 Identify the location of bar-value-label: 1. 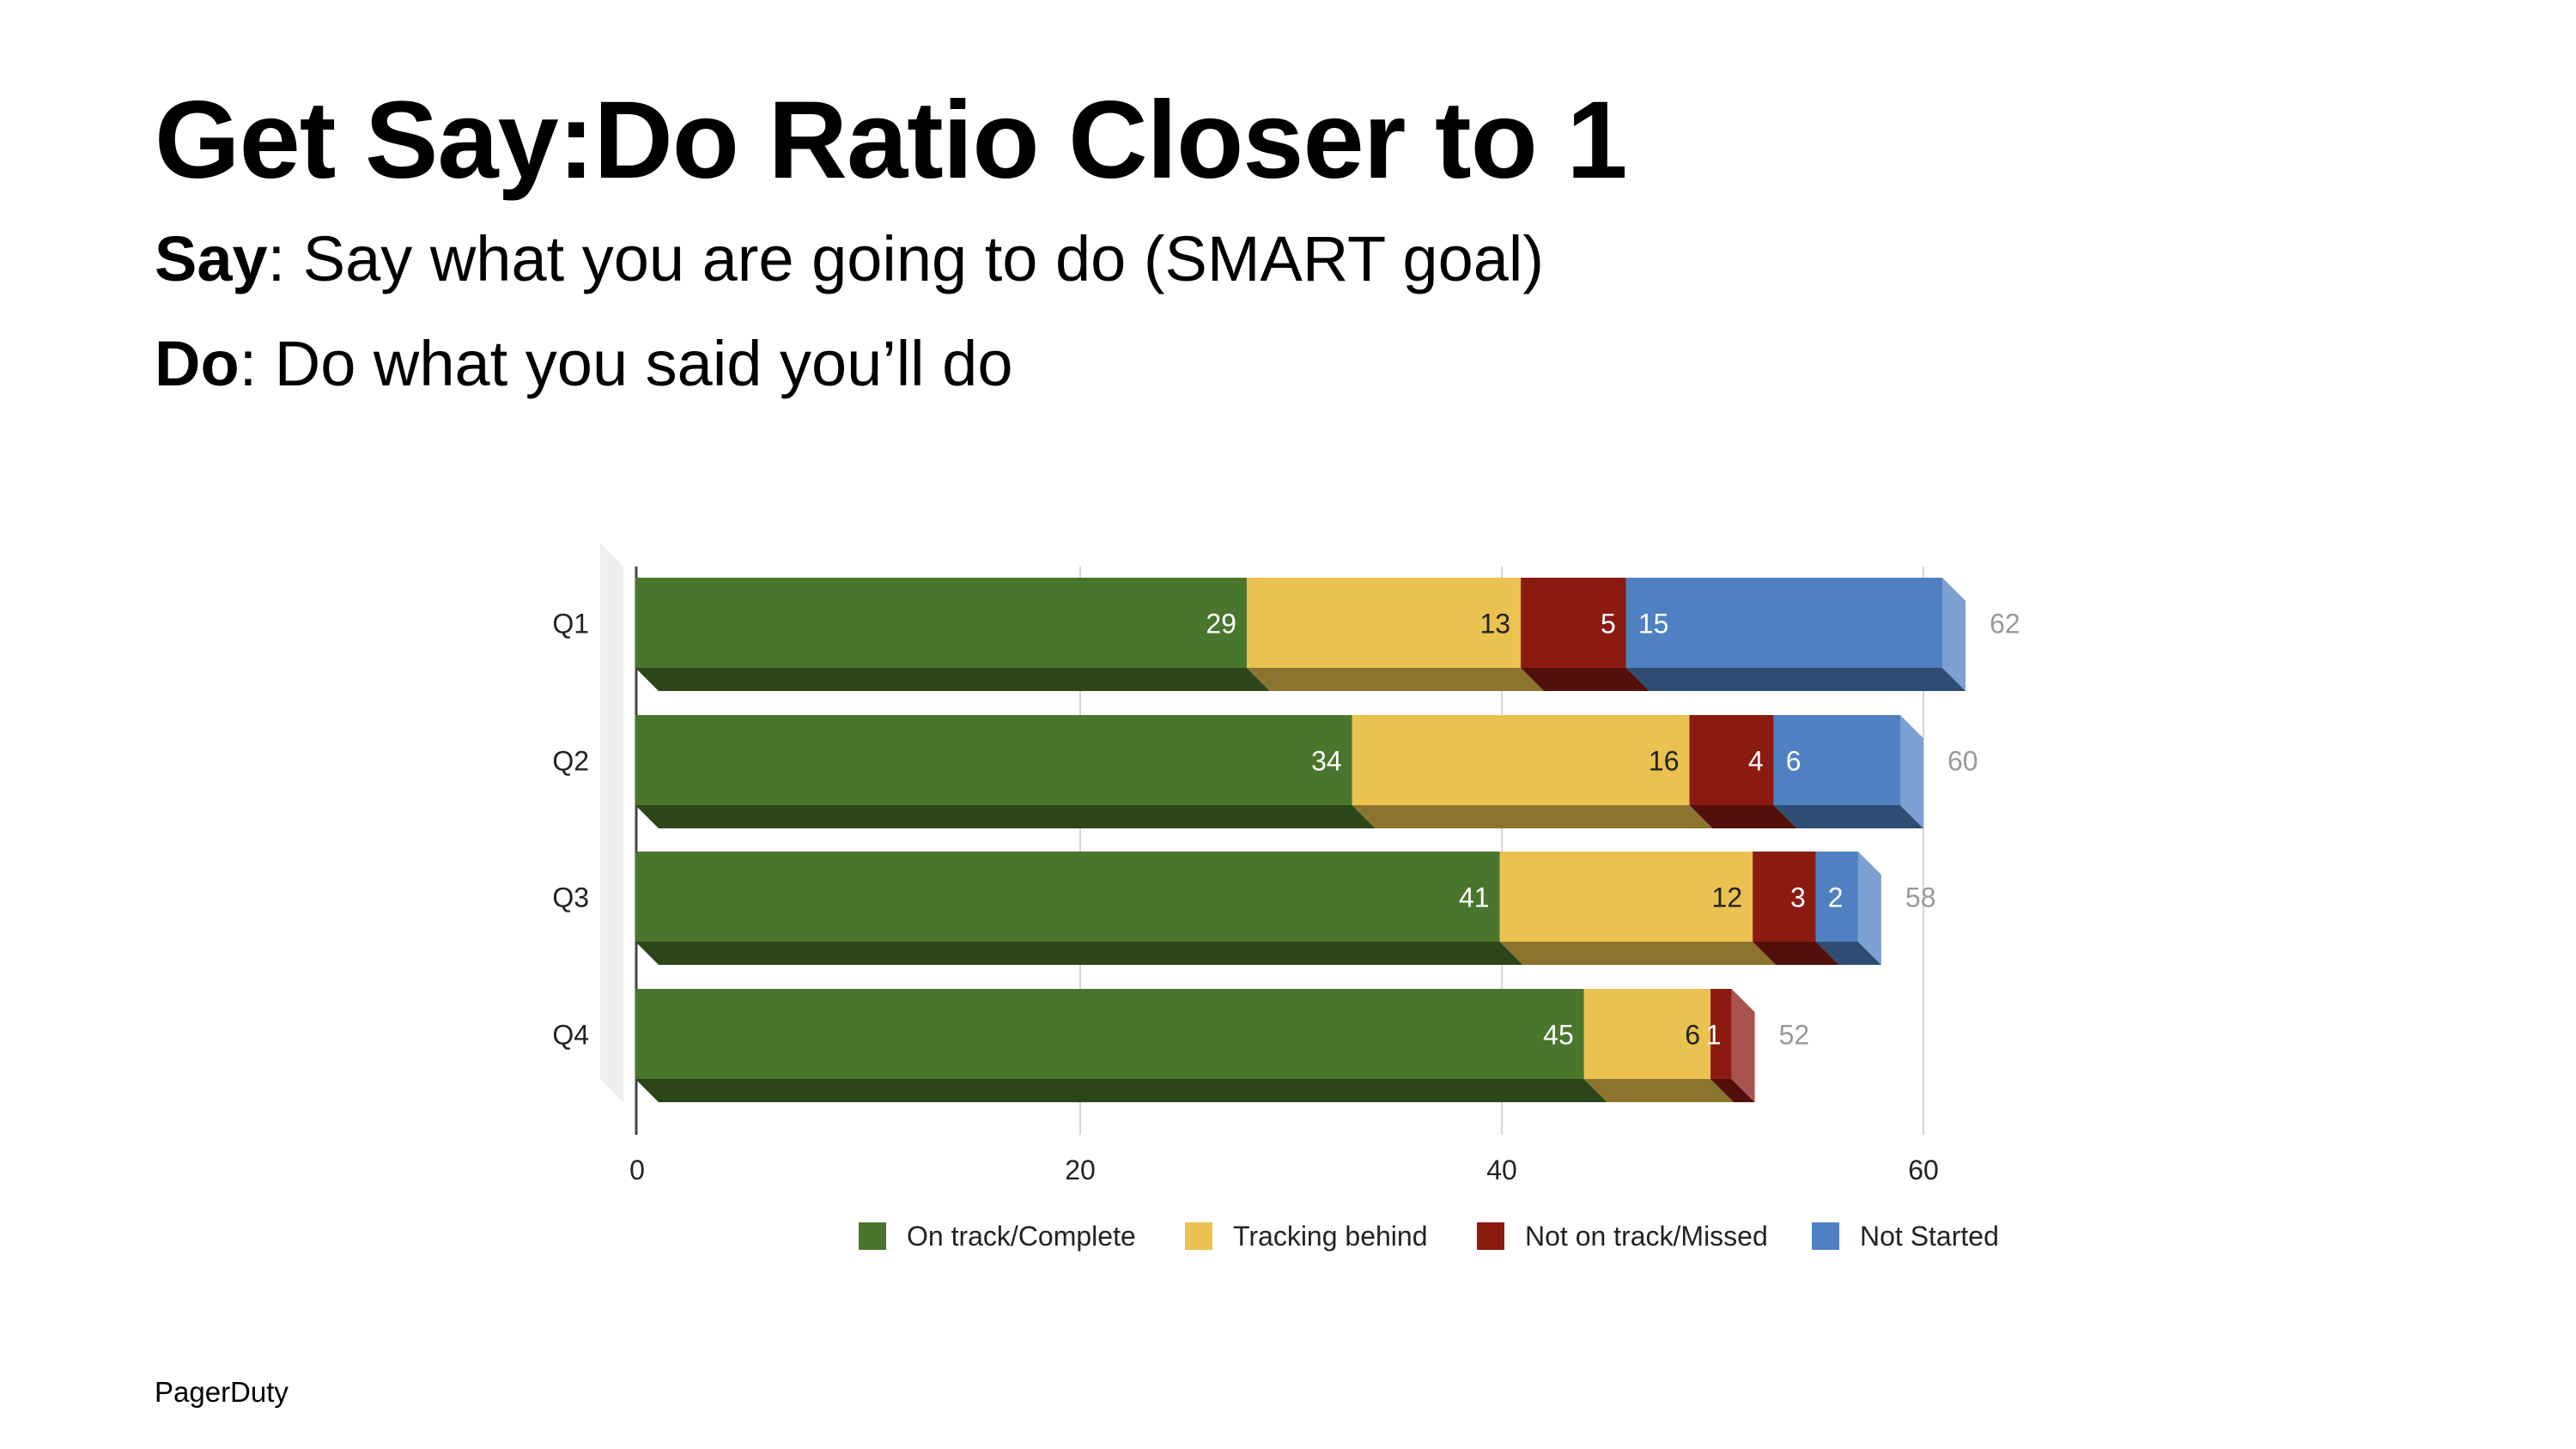
(1714, 1035).